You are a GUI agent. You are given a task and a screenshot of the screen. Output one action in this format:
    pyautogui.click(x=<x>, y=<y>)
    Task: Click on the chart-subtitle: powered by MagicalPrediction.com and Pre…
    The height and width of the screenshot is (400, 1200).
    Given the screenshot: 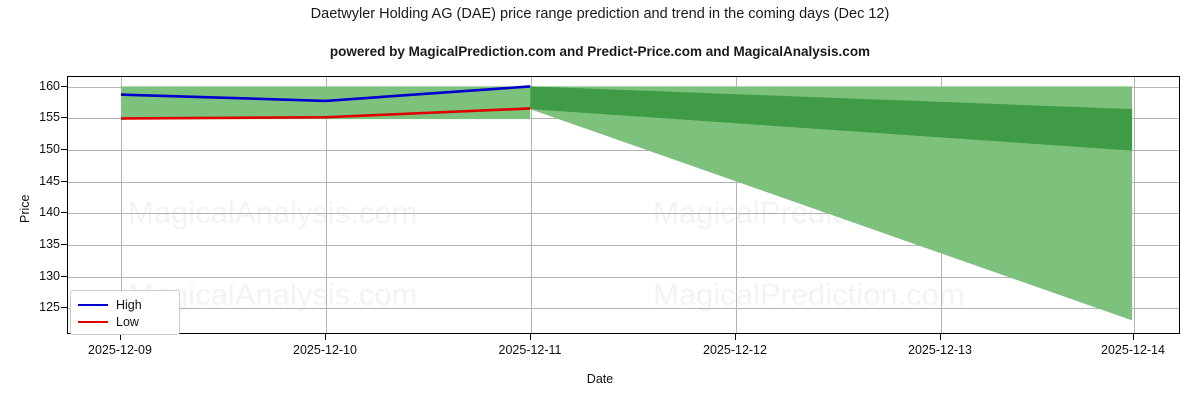 What is the action you would take?
    pyautogui.click(x=600, y=51)
    